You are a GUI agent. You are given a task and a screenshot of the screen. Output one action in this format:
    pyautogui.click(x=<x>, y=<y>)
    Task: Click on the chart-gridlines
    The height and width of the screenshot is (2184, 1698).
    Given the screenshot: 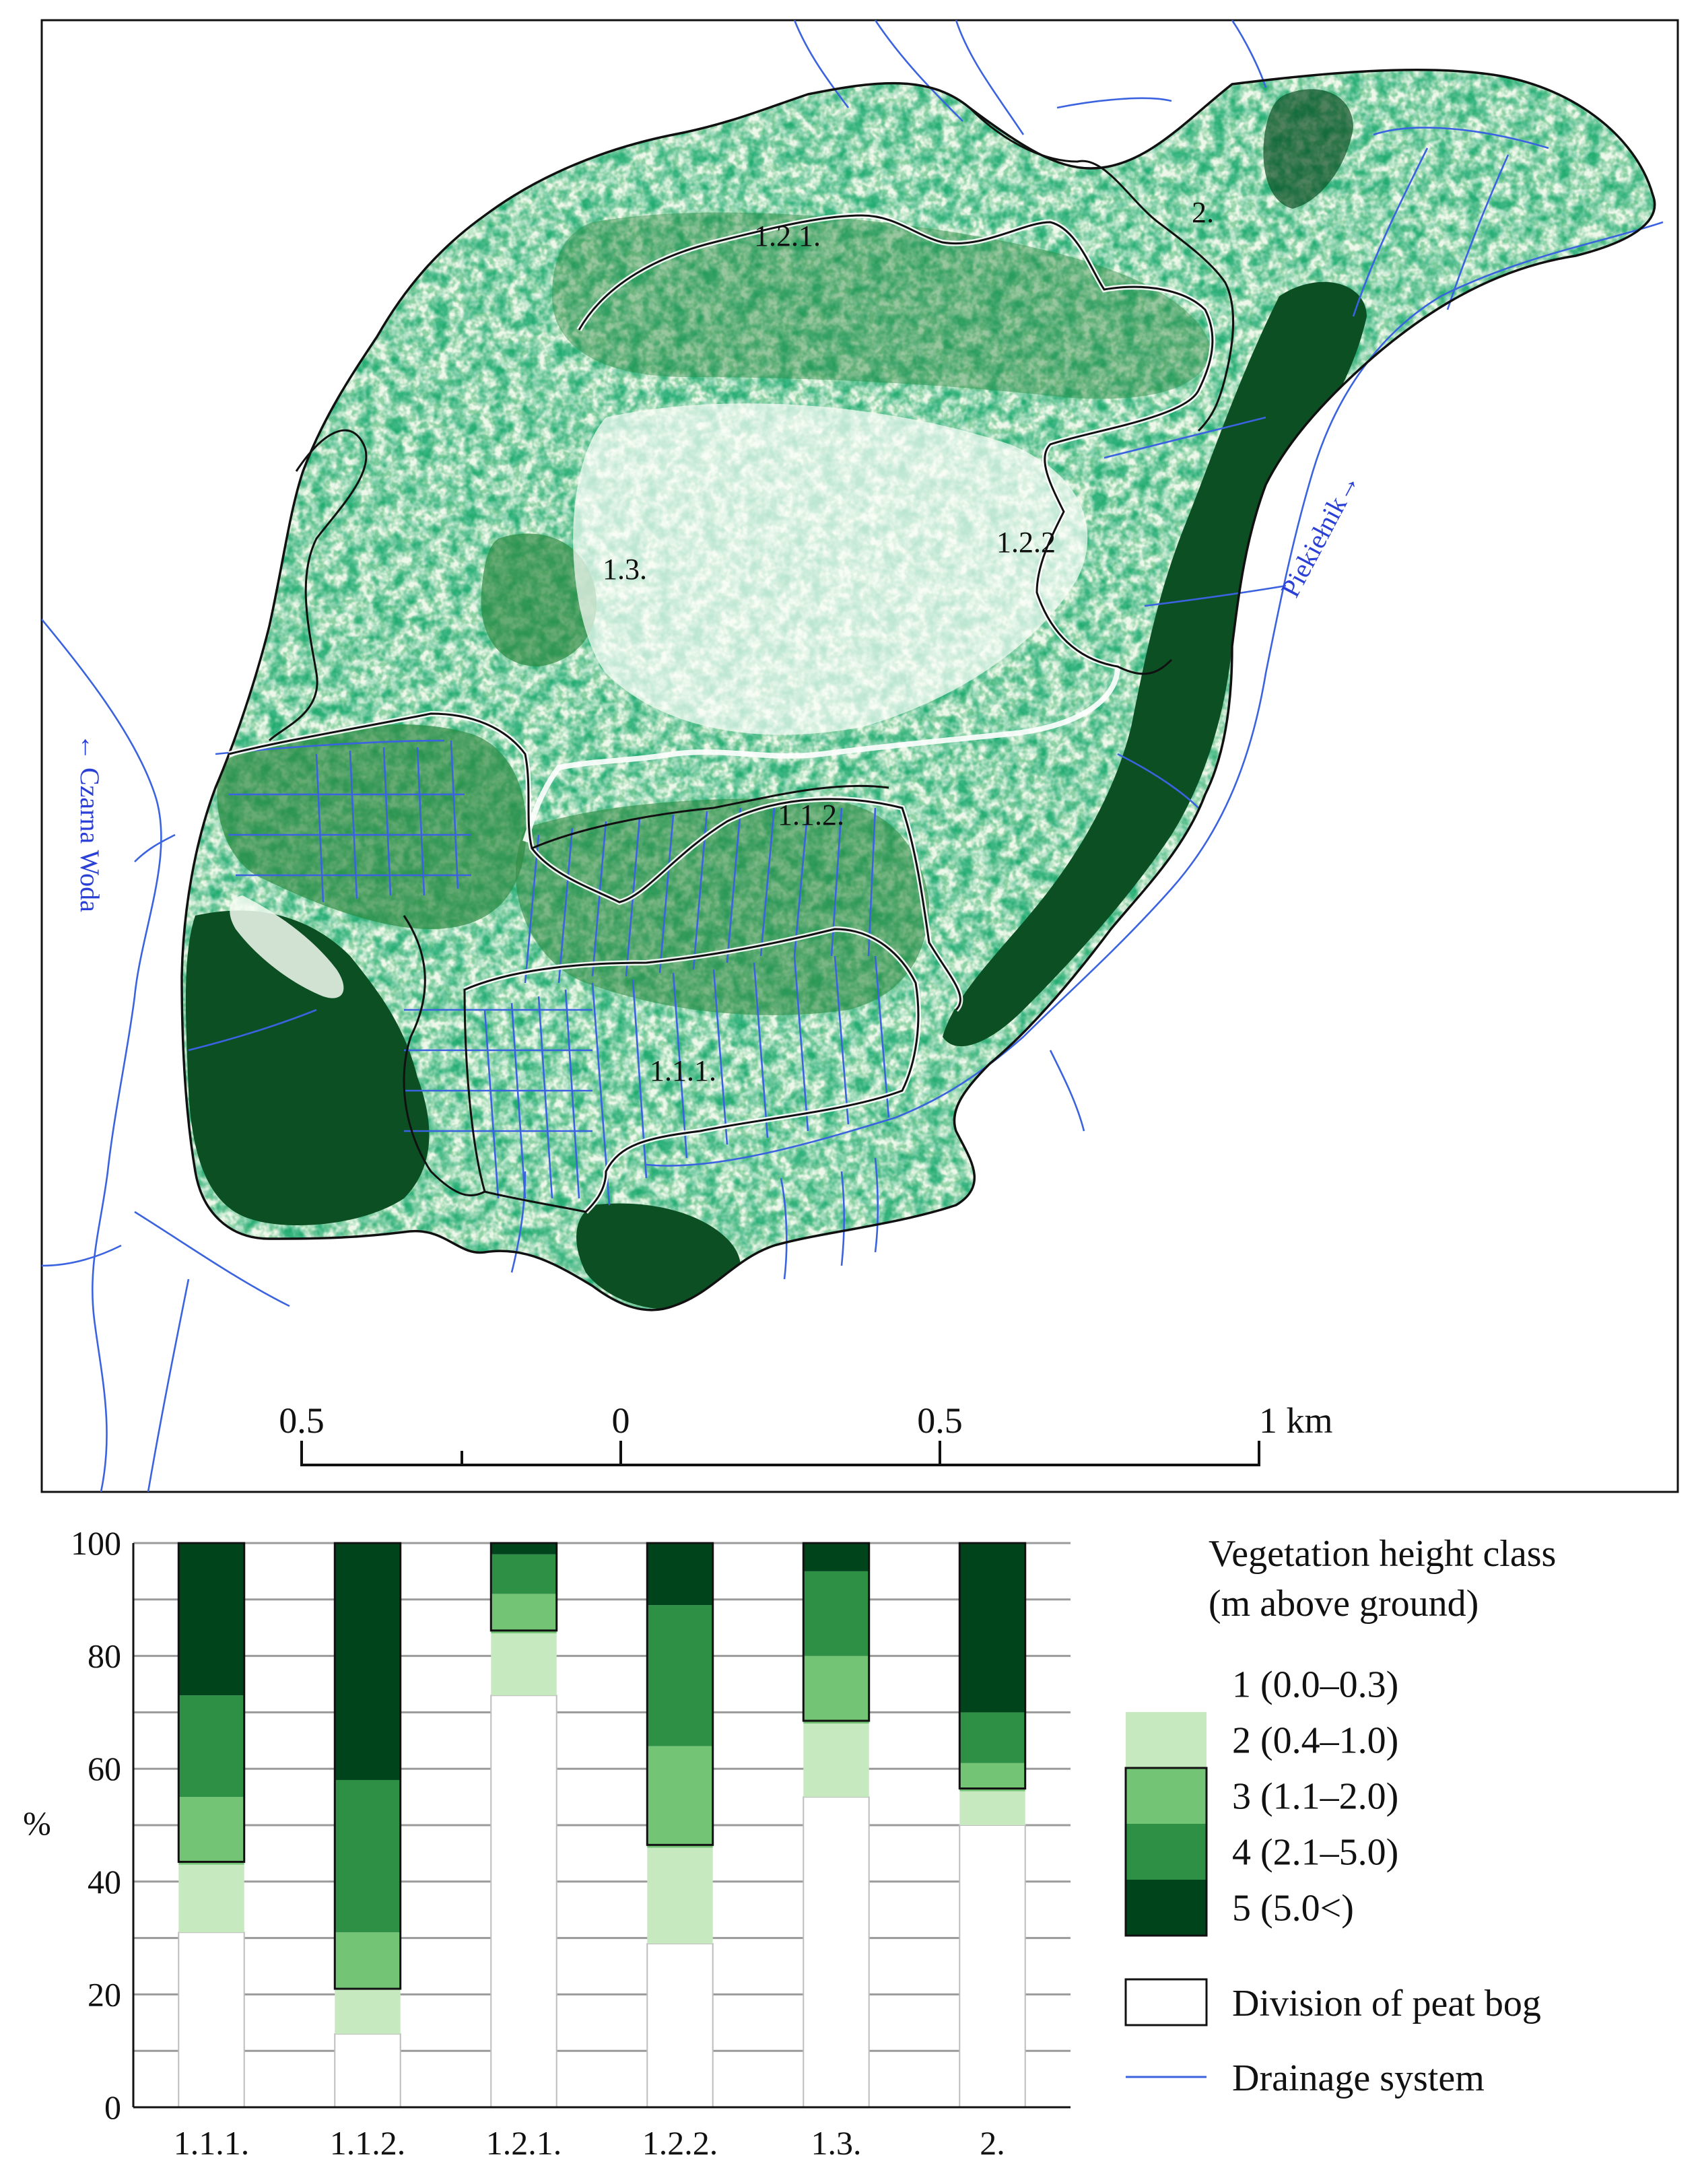 What is the action you would take?
    pyautogui.click(x=602, y=1825)
    